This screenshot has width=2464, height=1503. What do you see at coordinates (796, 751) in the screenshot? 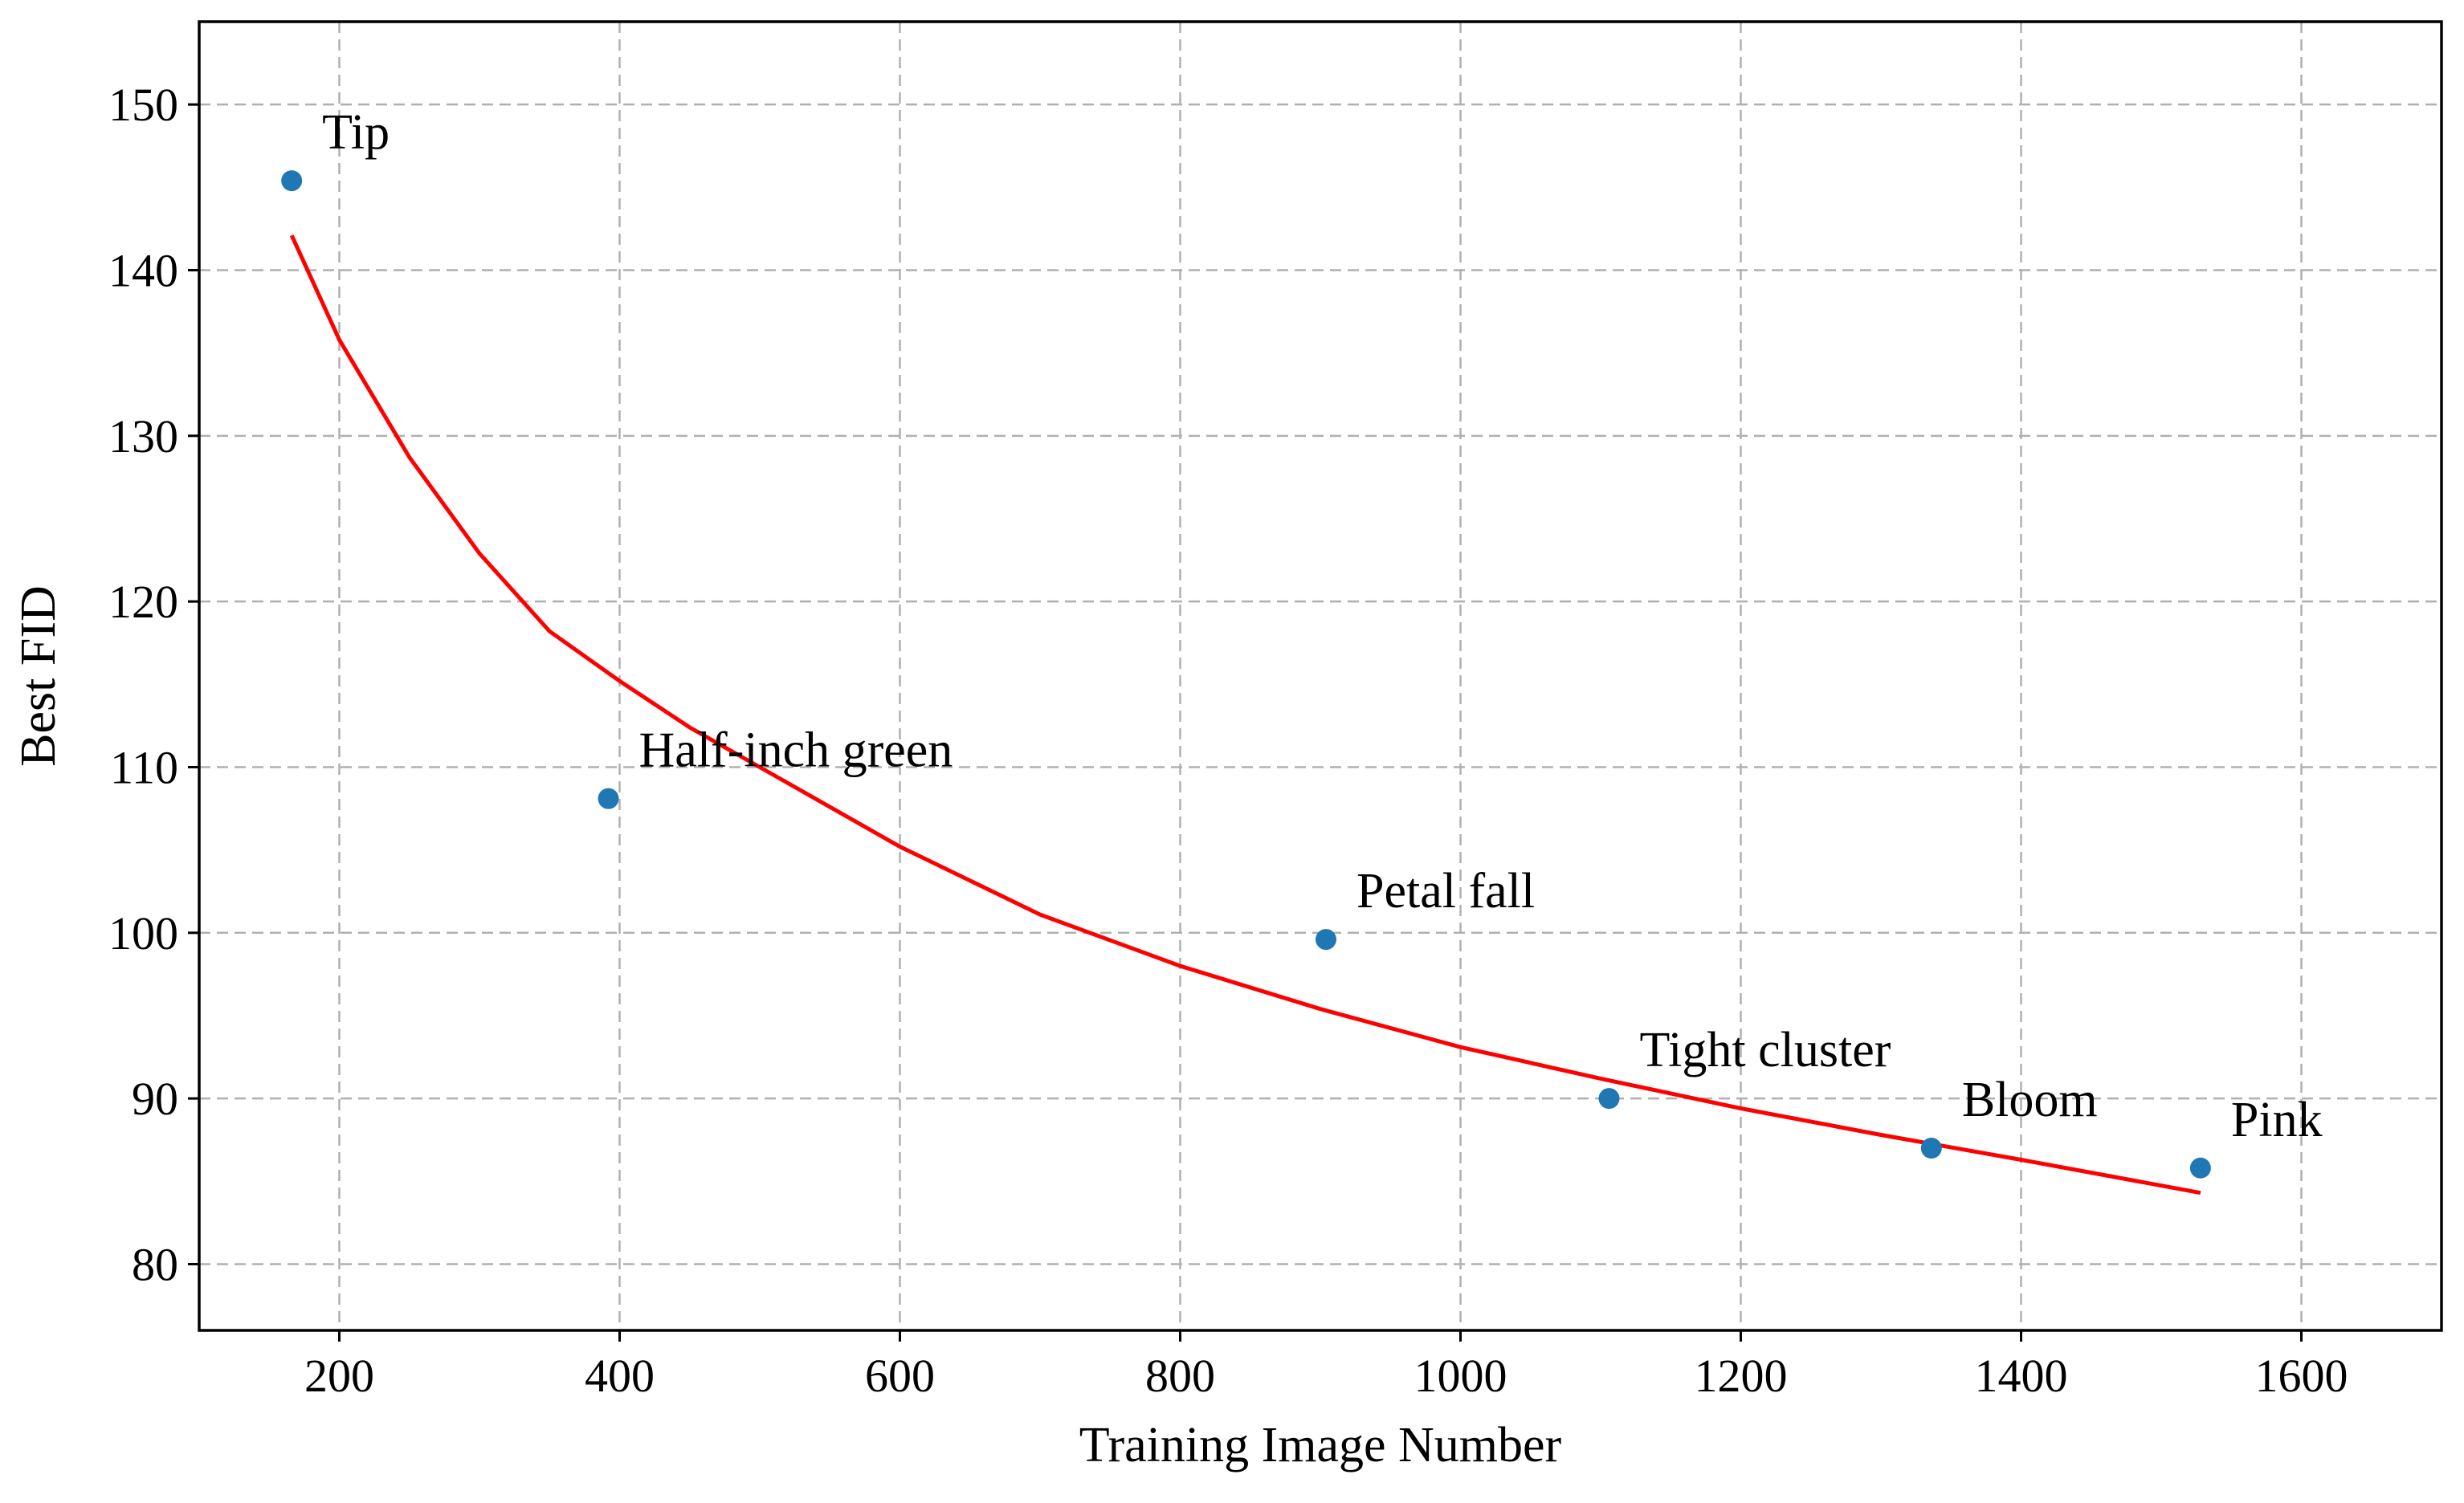
I see `point-label: Half-inch green` at bounding box center [796, 751].